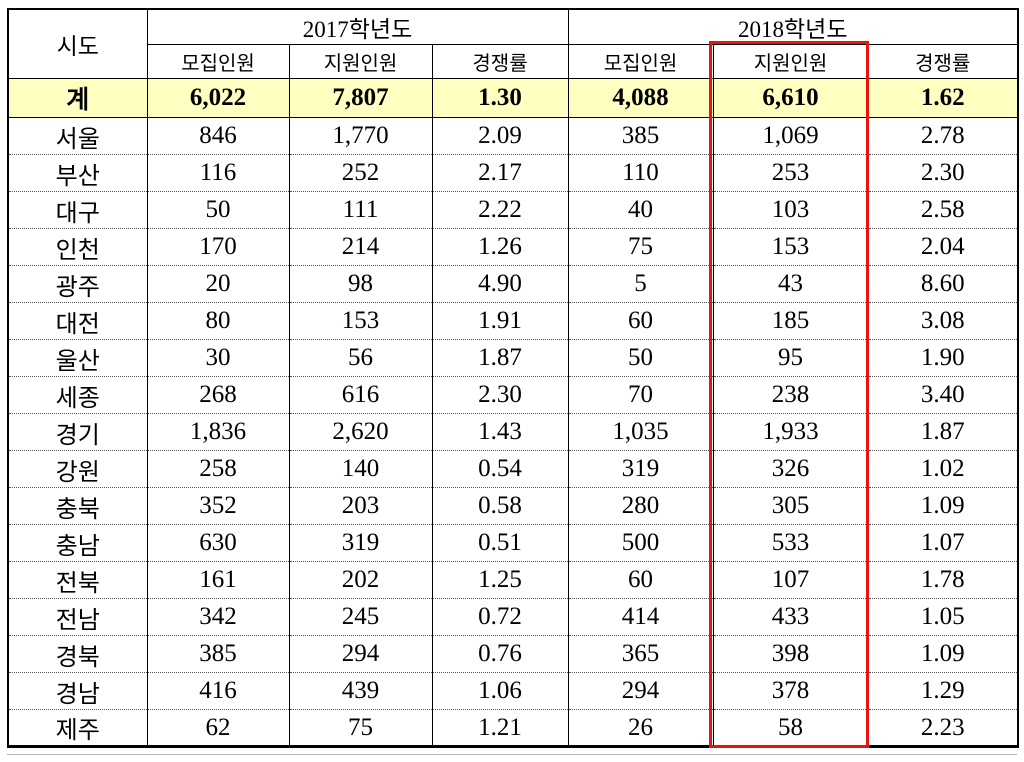  I want to click on value-cell: 1.90, so click(943, 358).